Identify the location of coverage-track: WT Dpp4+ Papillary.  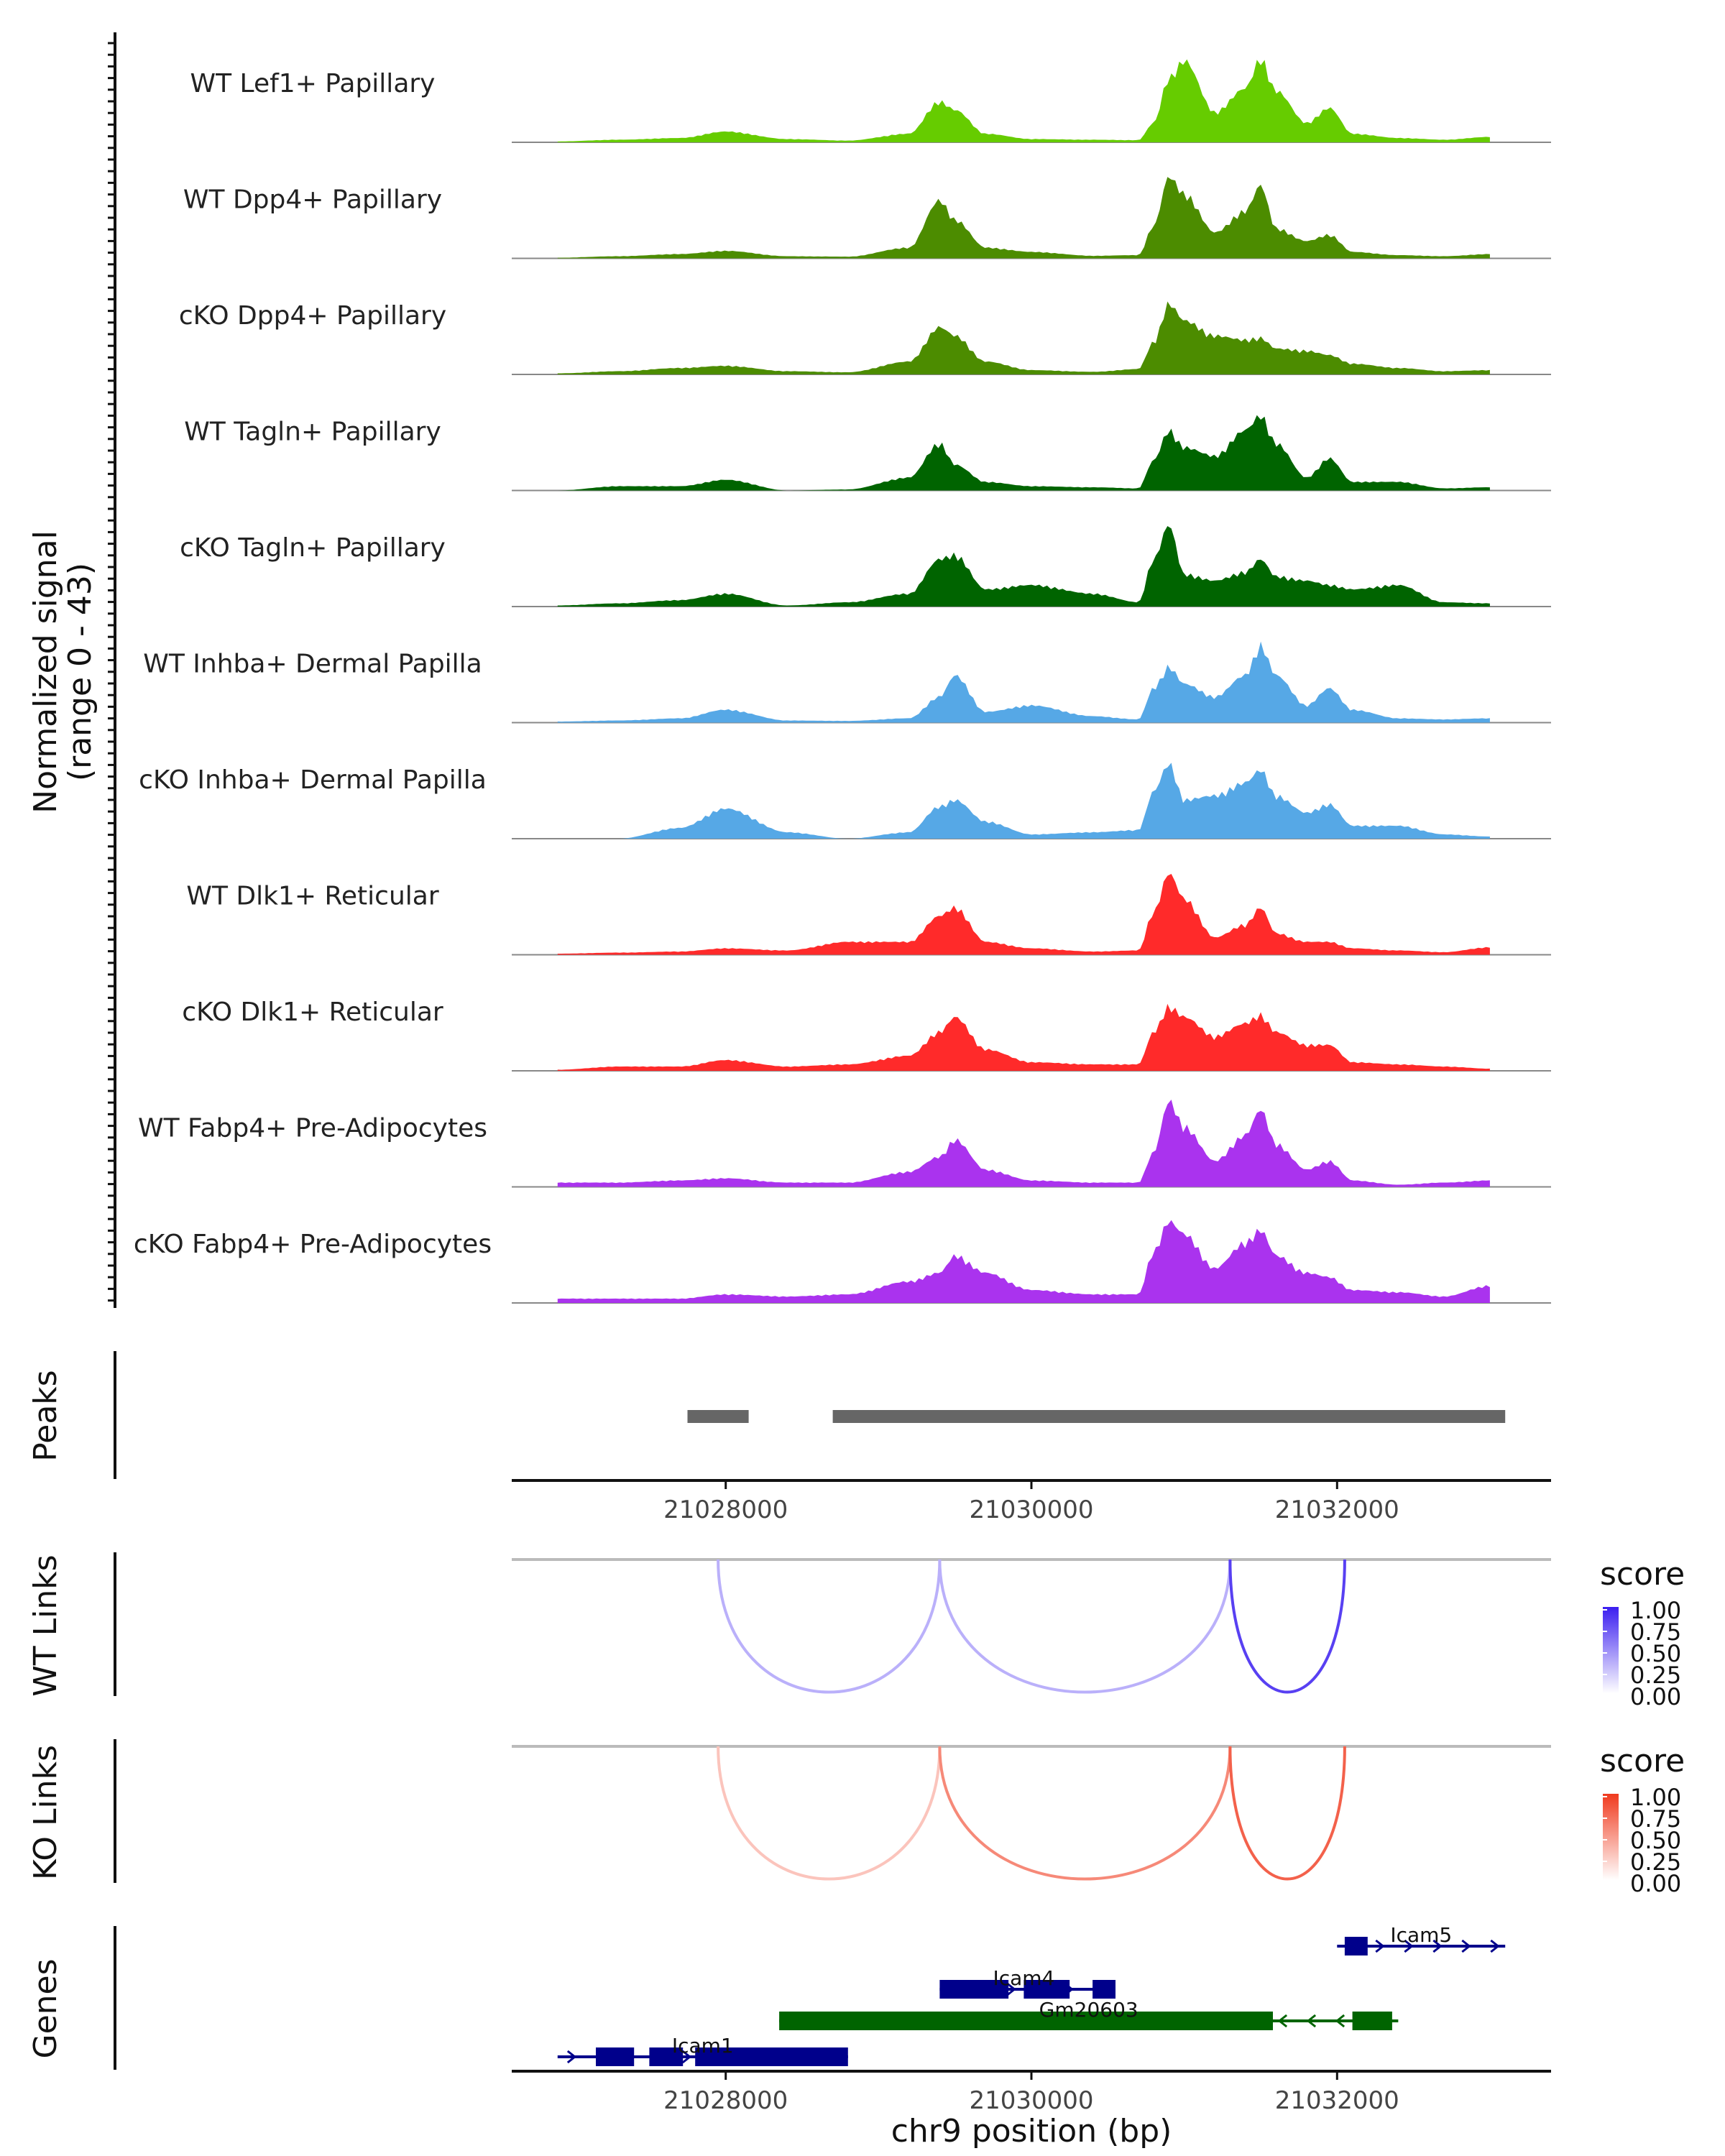
(867, 218).